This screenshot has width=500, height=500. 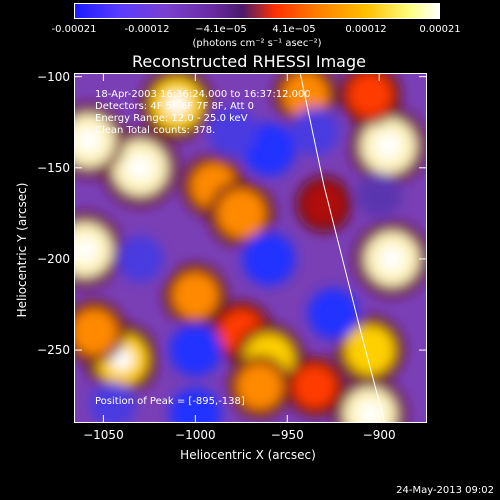 I want to click on colorbar-unit: (photons cm⁻² s⁻¹ asec⁻²), so click(x=257, y=43).